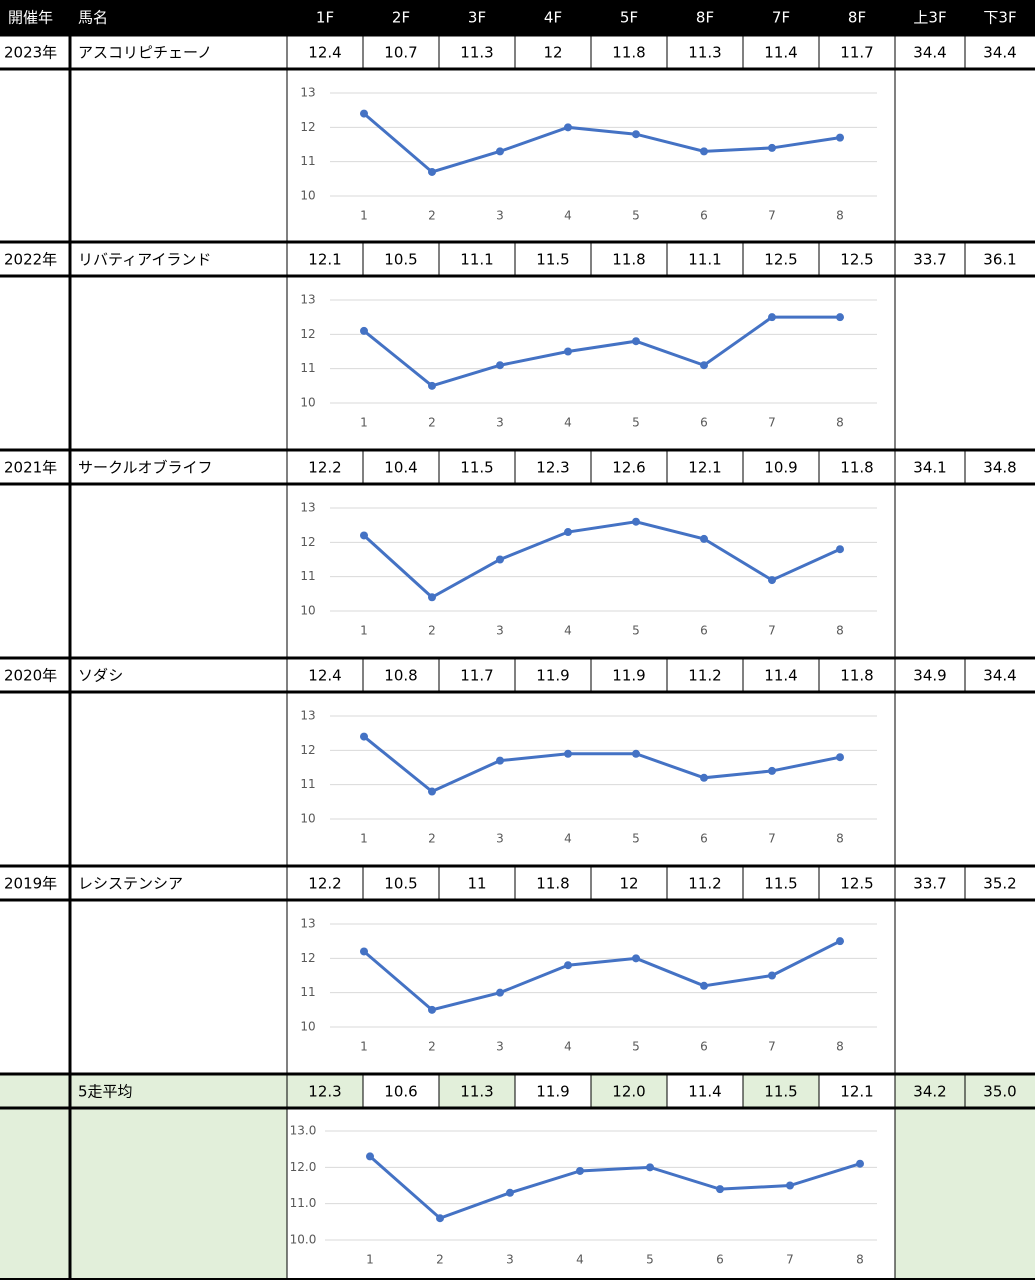 The width and height of the screenshot is (1035, 1280). What do you see at coordinates (303, 1203) in the screenshot?
I see `y-tick-label: 11.0` at bounding box center [303, 1203].